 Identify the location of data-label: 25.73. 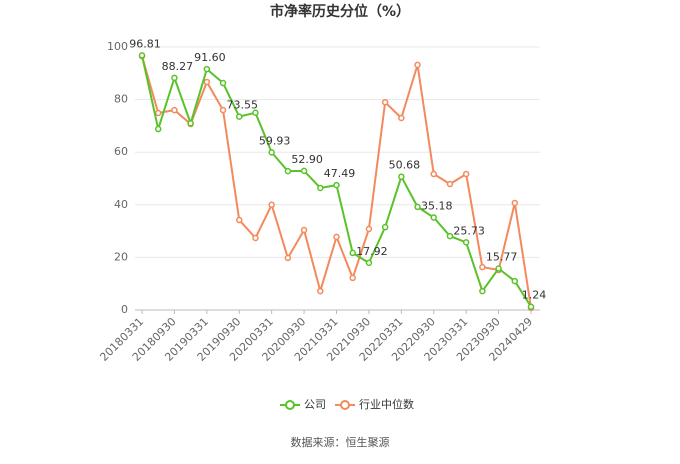
(469, 230).